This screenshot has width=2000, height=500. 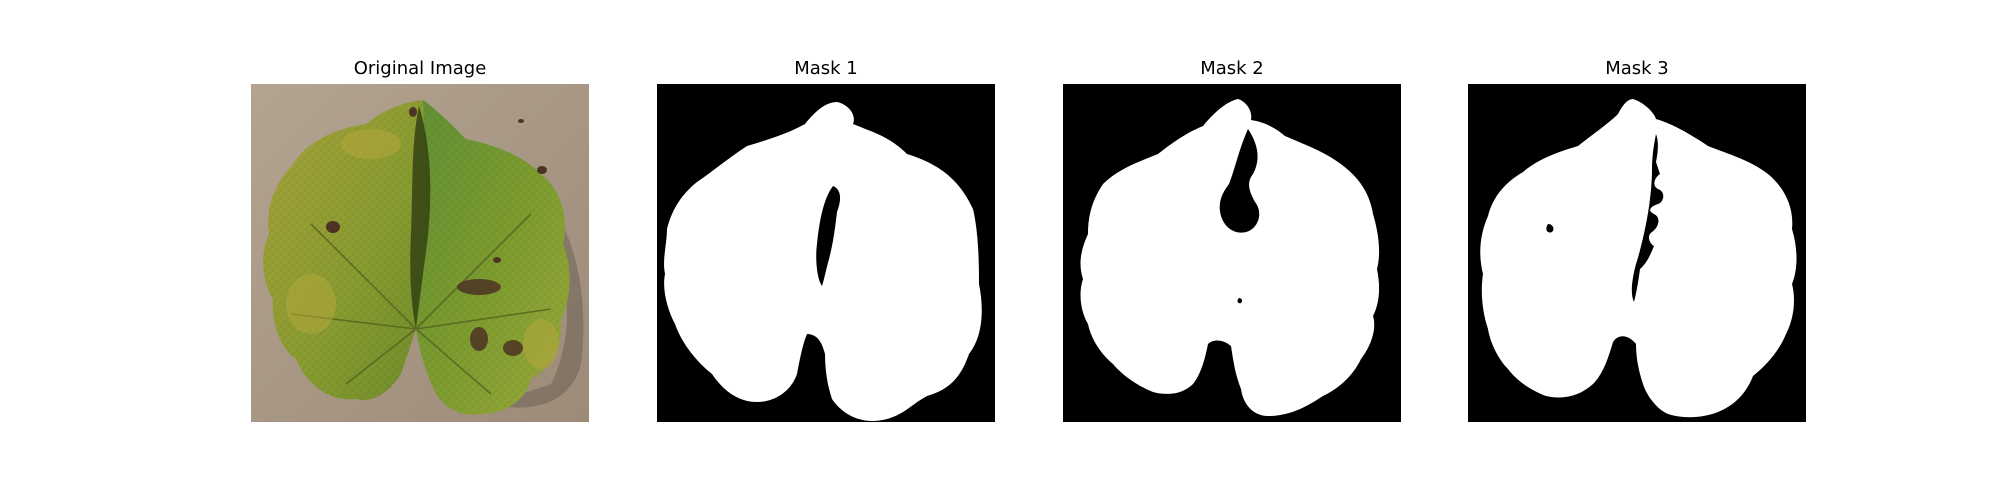 I want to click on panel-title: Original Image, so click(x=420, y=68).